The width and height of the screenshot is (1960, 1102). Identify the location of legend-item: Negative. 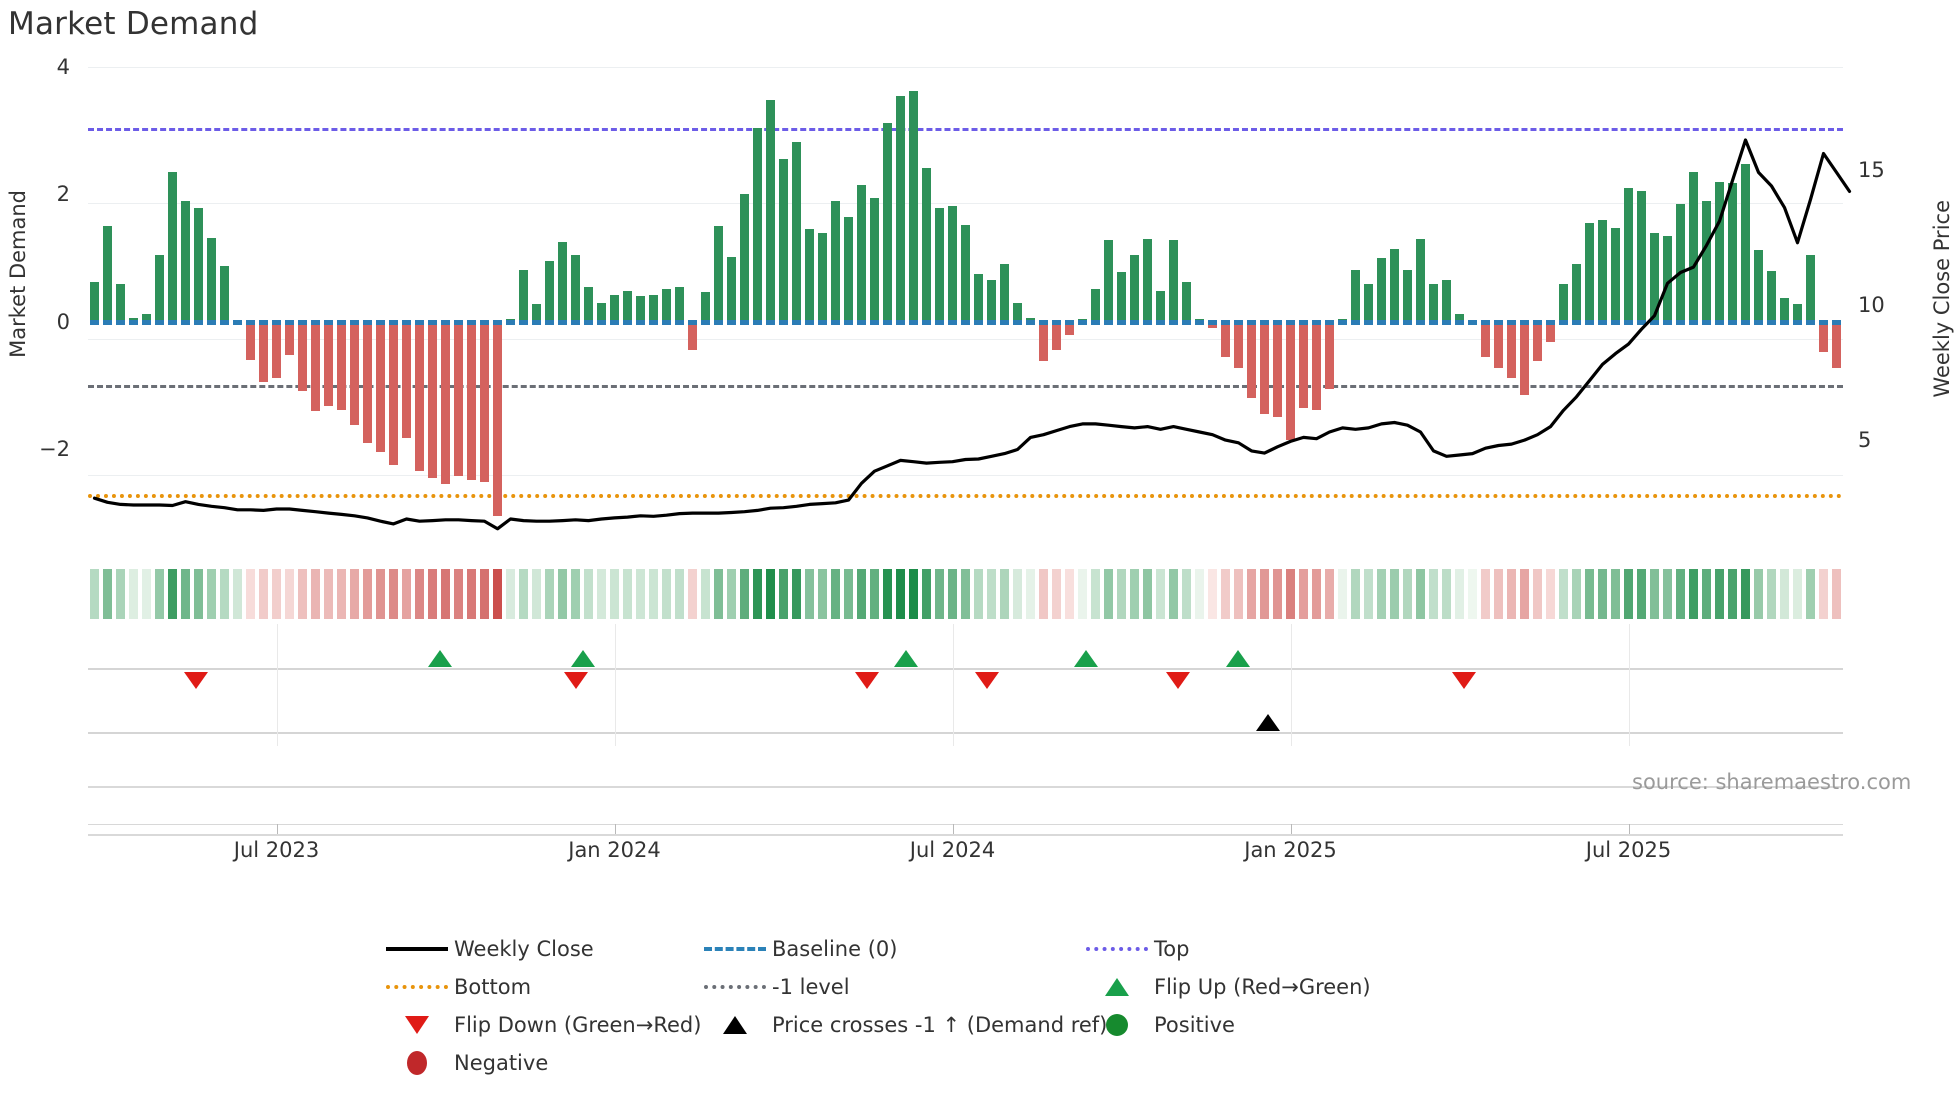
(464, 1063).